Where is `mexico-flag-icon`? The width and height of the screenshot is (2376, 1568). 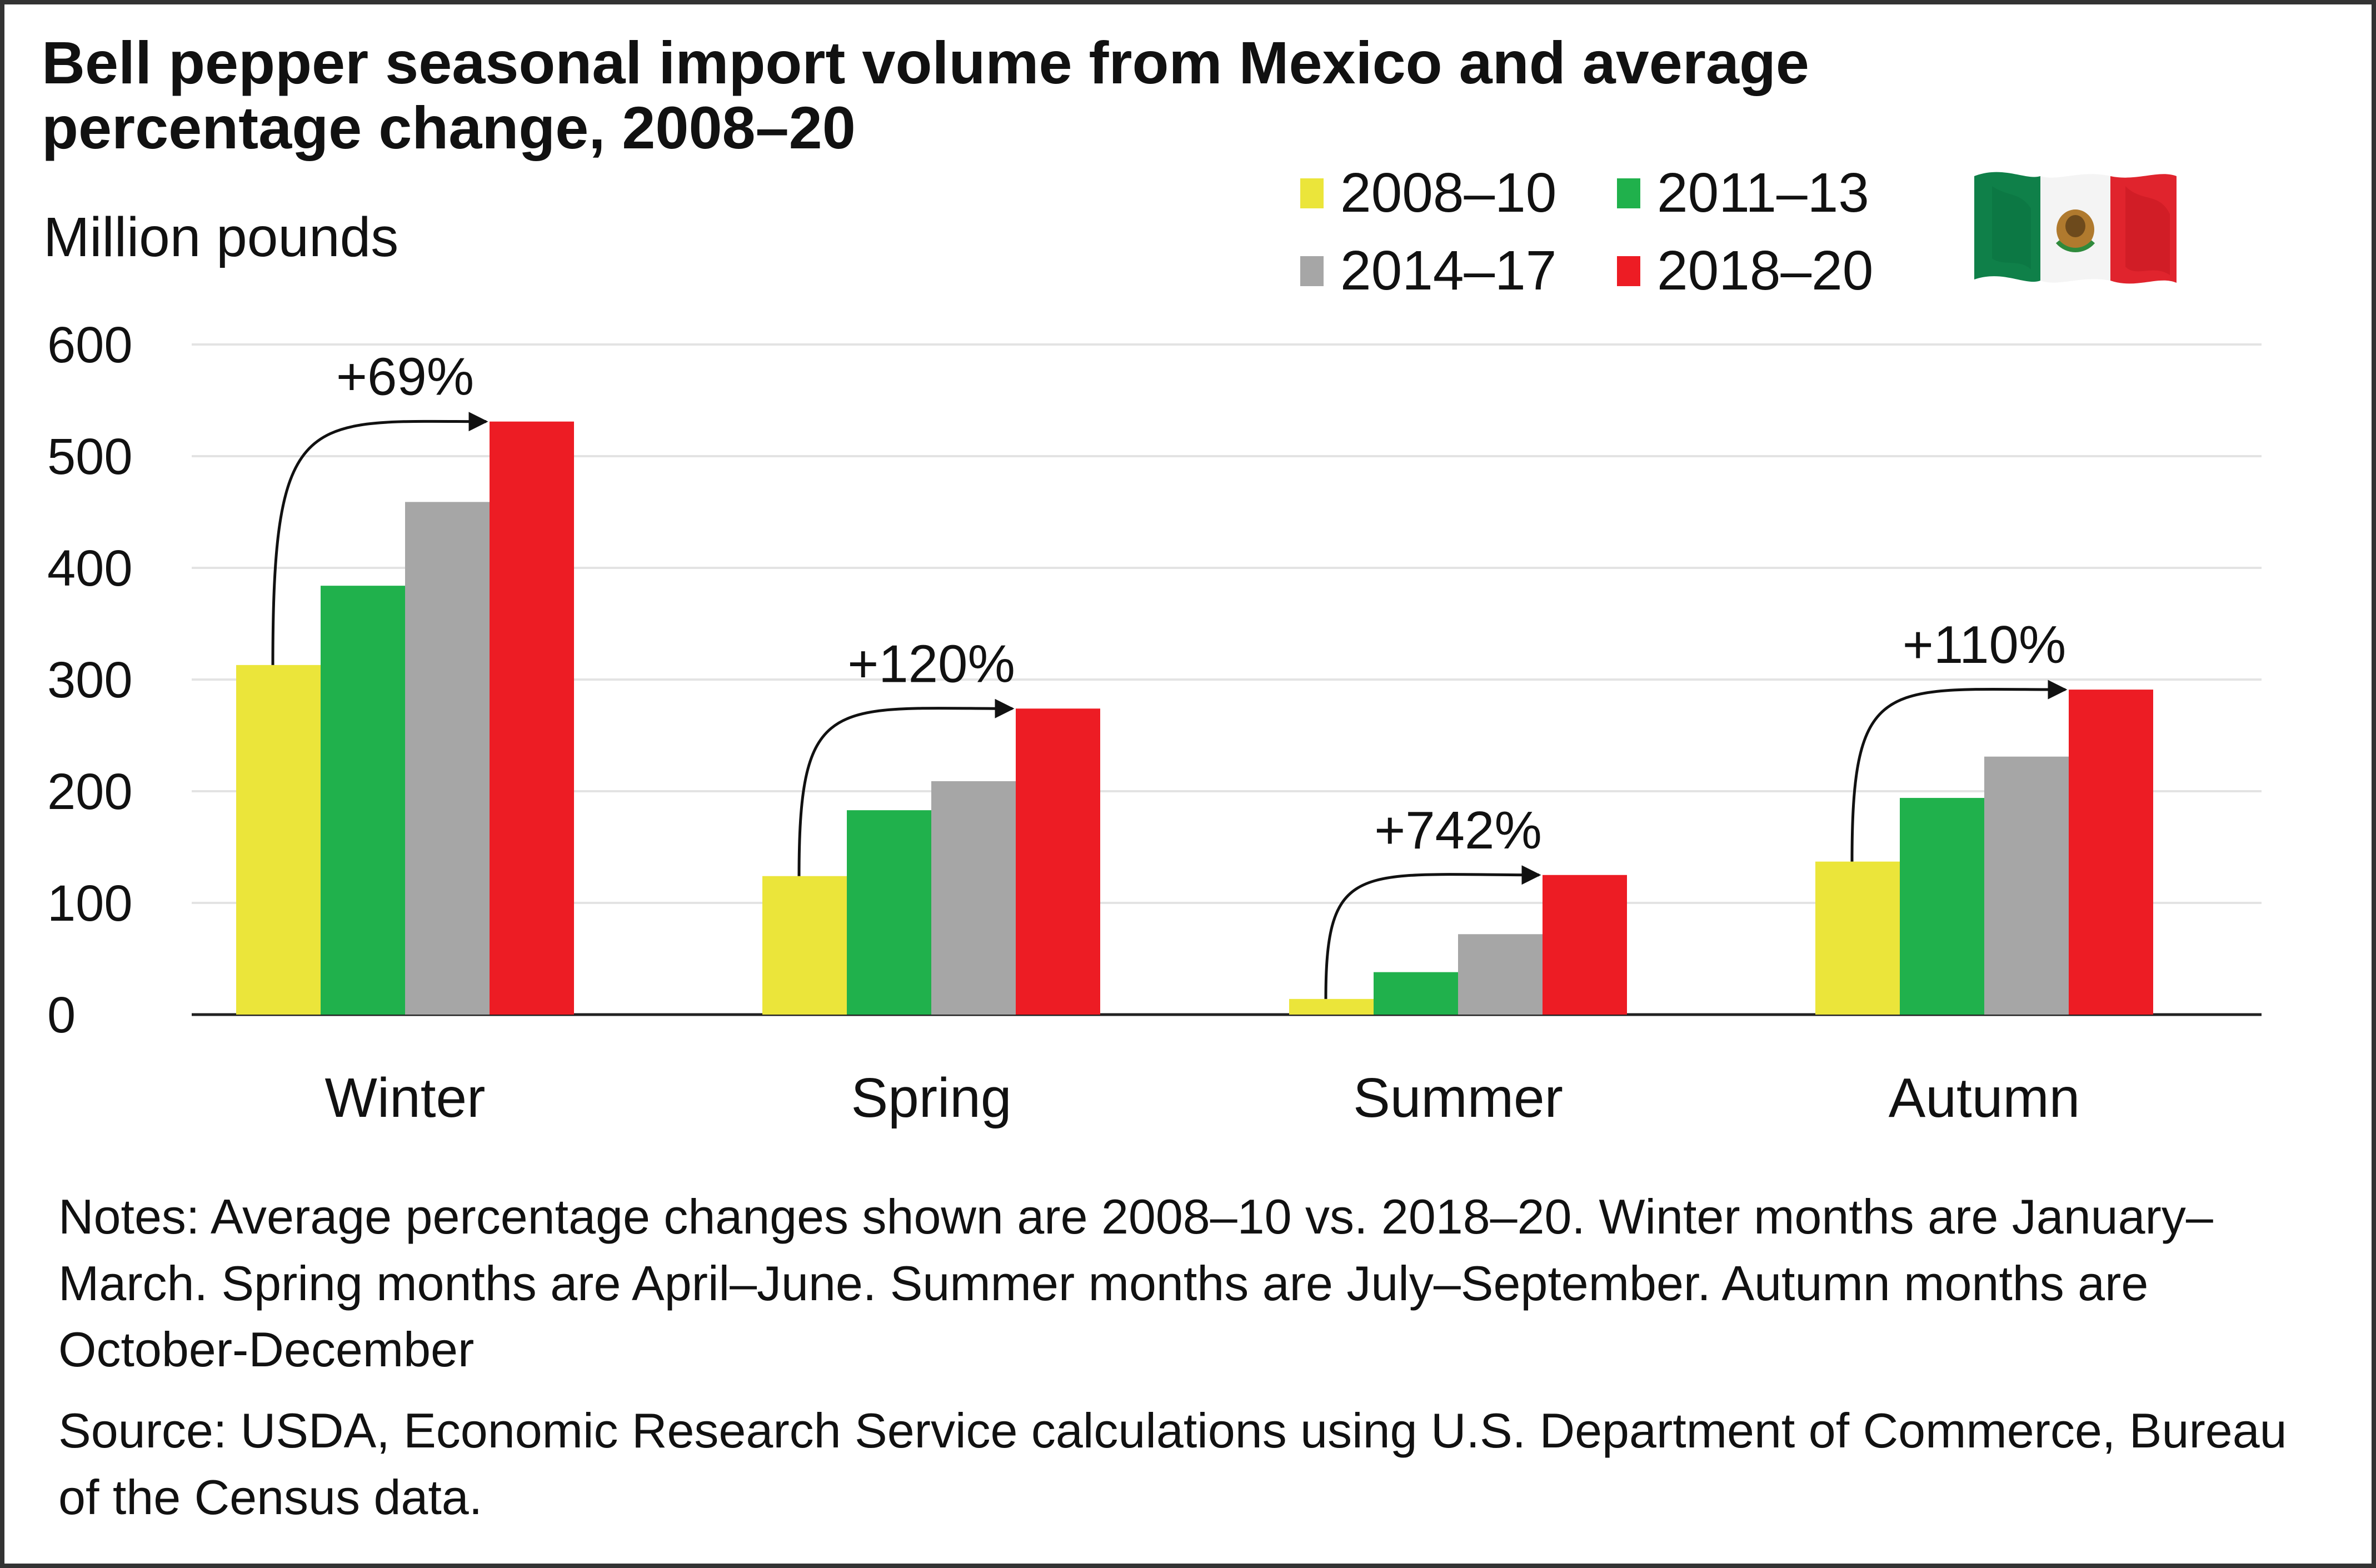
mexico-flag-icon is located at coordinates (2075, 228).